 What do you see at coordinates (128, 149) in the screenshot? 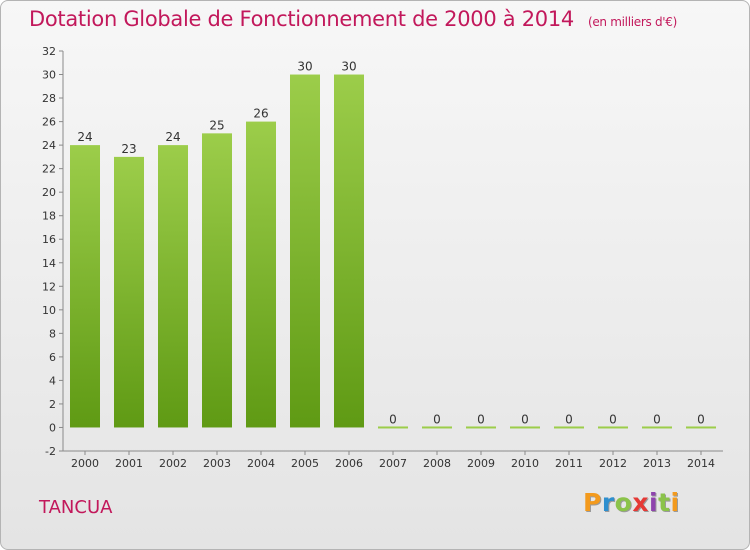
I see `value-label-2001: 23` at bounding box center [128, 149].